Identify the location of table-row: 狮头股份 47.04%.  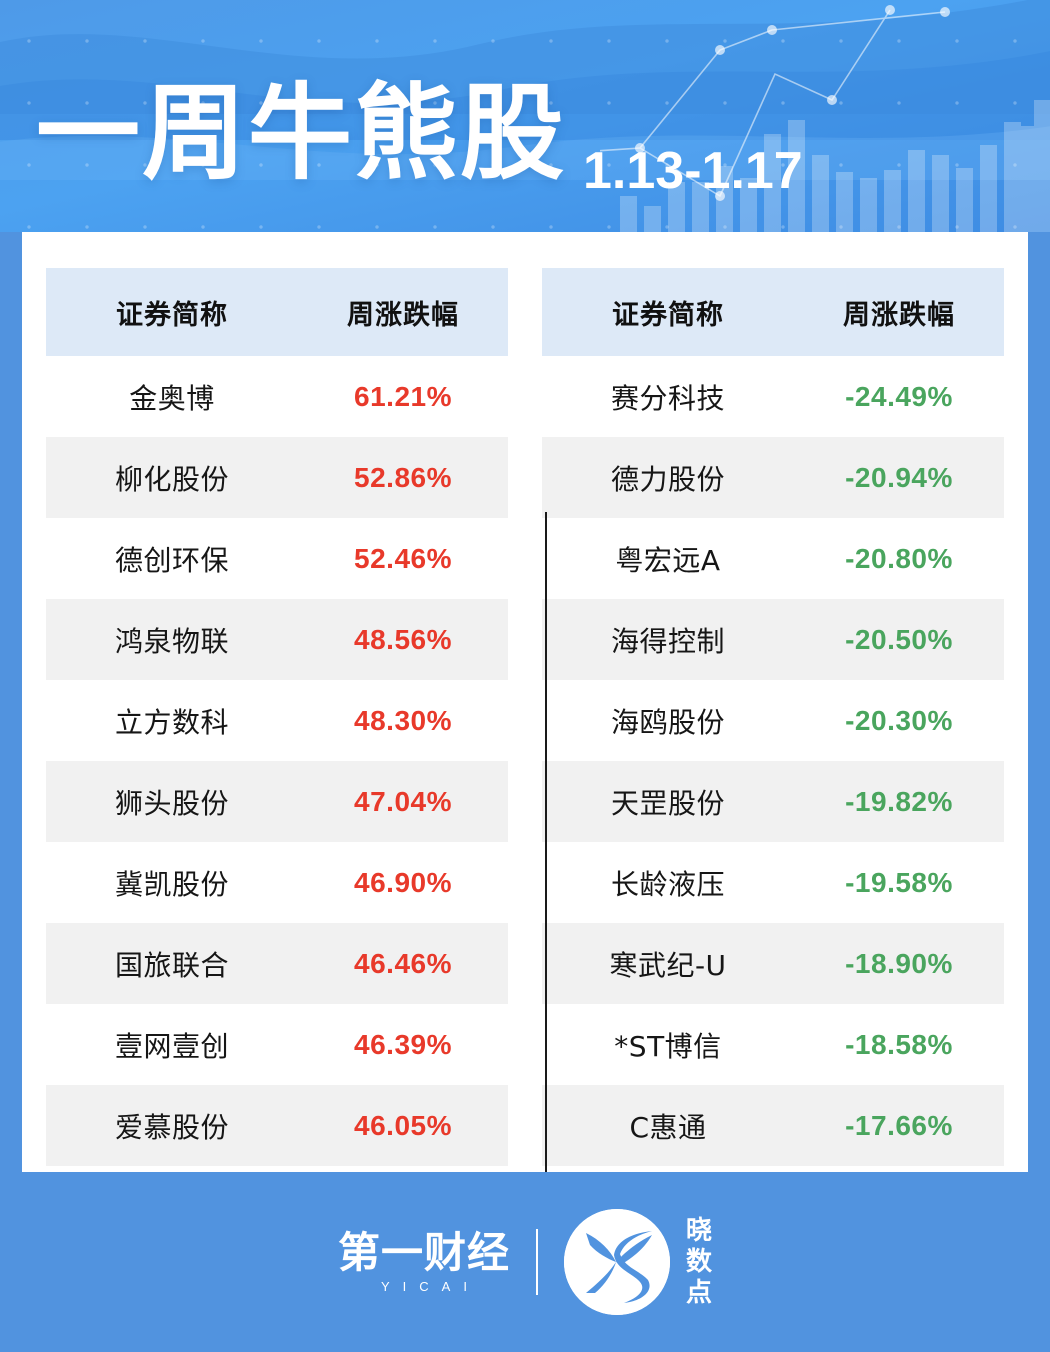
(277, 801).